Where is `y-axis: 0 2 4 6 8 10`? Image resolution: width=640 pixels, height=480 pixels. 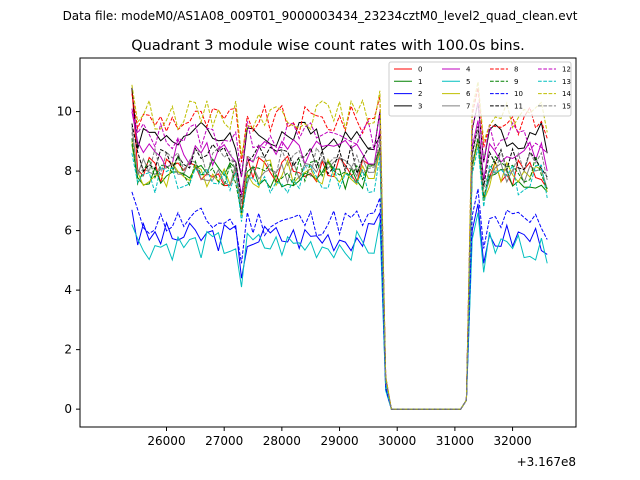 y-axis: 0 2 4 6 8 10 is located at coordinates (68, 260).